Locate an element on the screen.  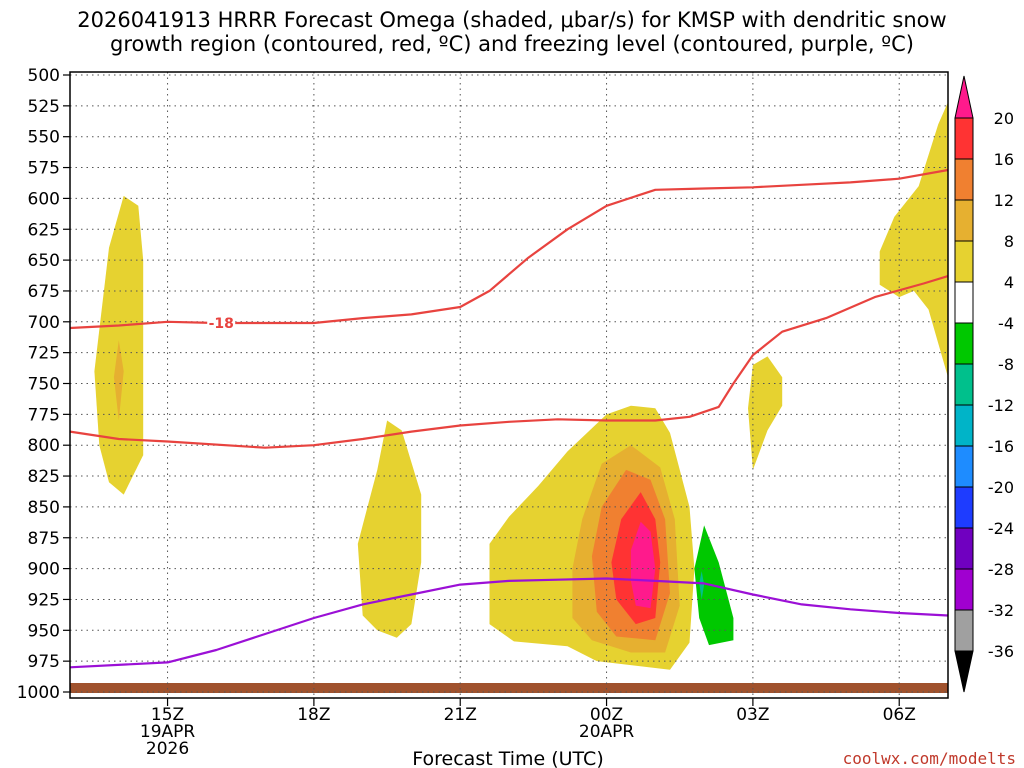
colorbar-bottom-arrow is located at coordinates (964, 671).